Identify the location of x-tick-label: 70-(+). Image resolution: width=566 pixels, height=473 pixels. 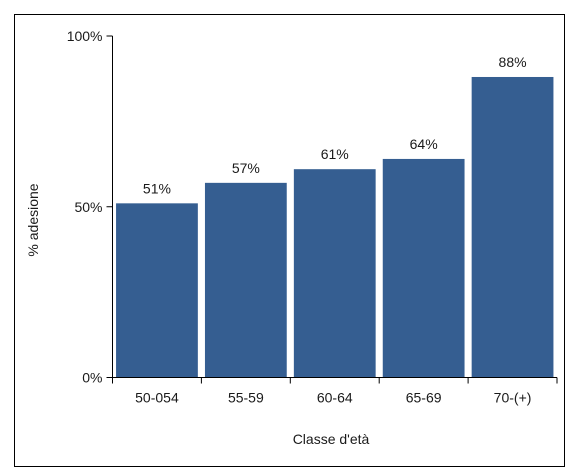
(513, 398).